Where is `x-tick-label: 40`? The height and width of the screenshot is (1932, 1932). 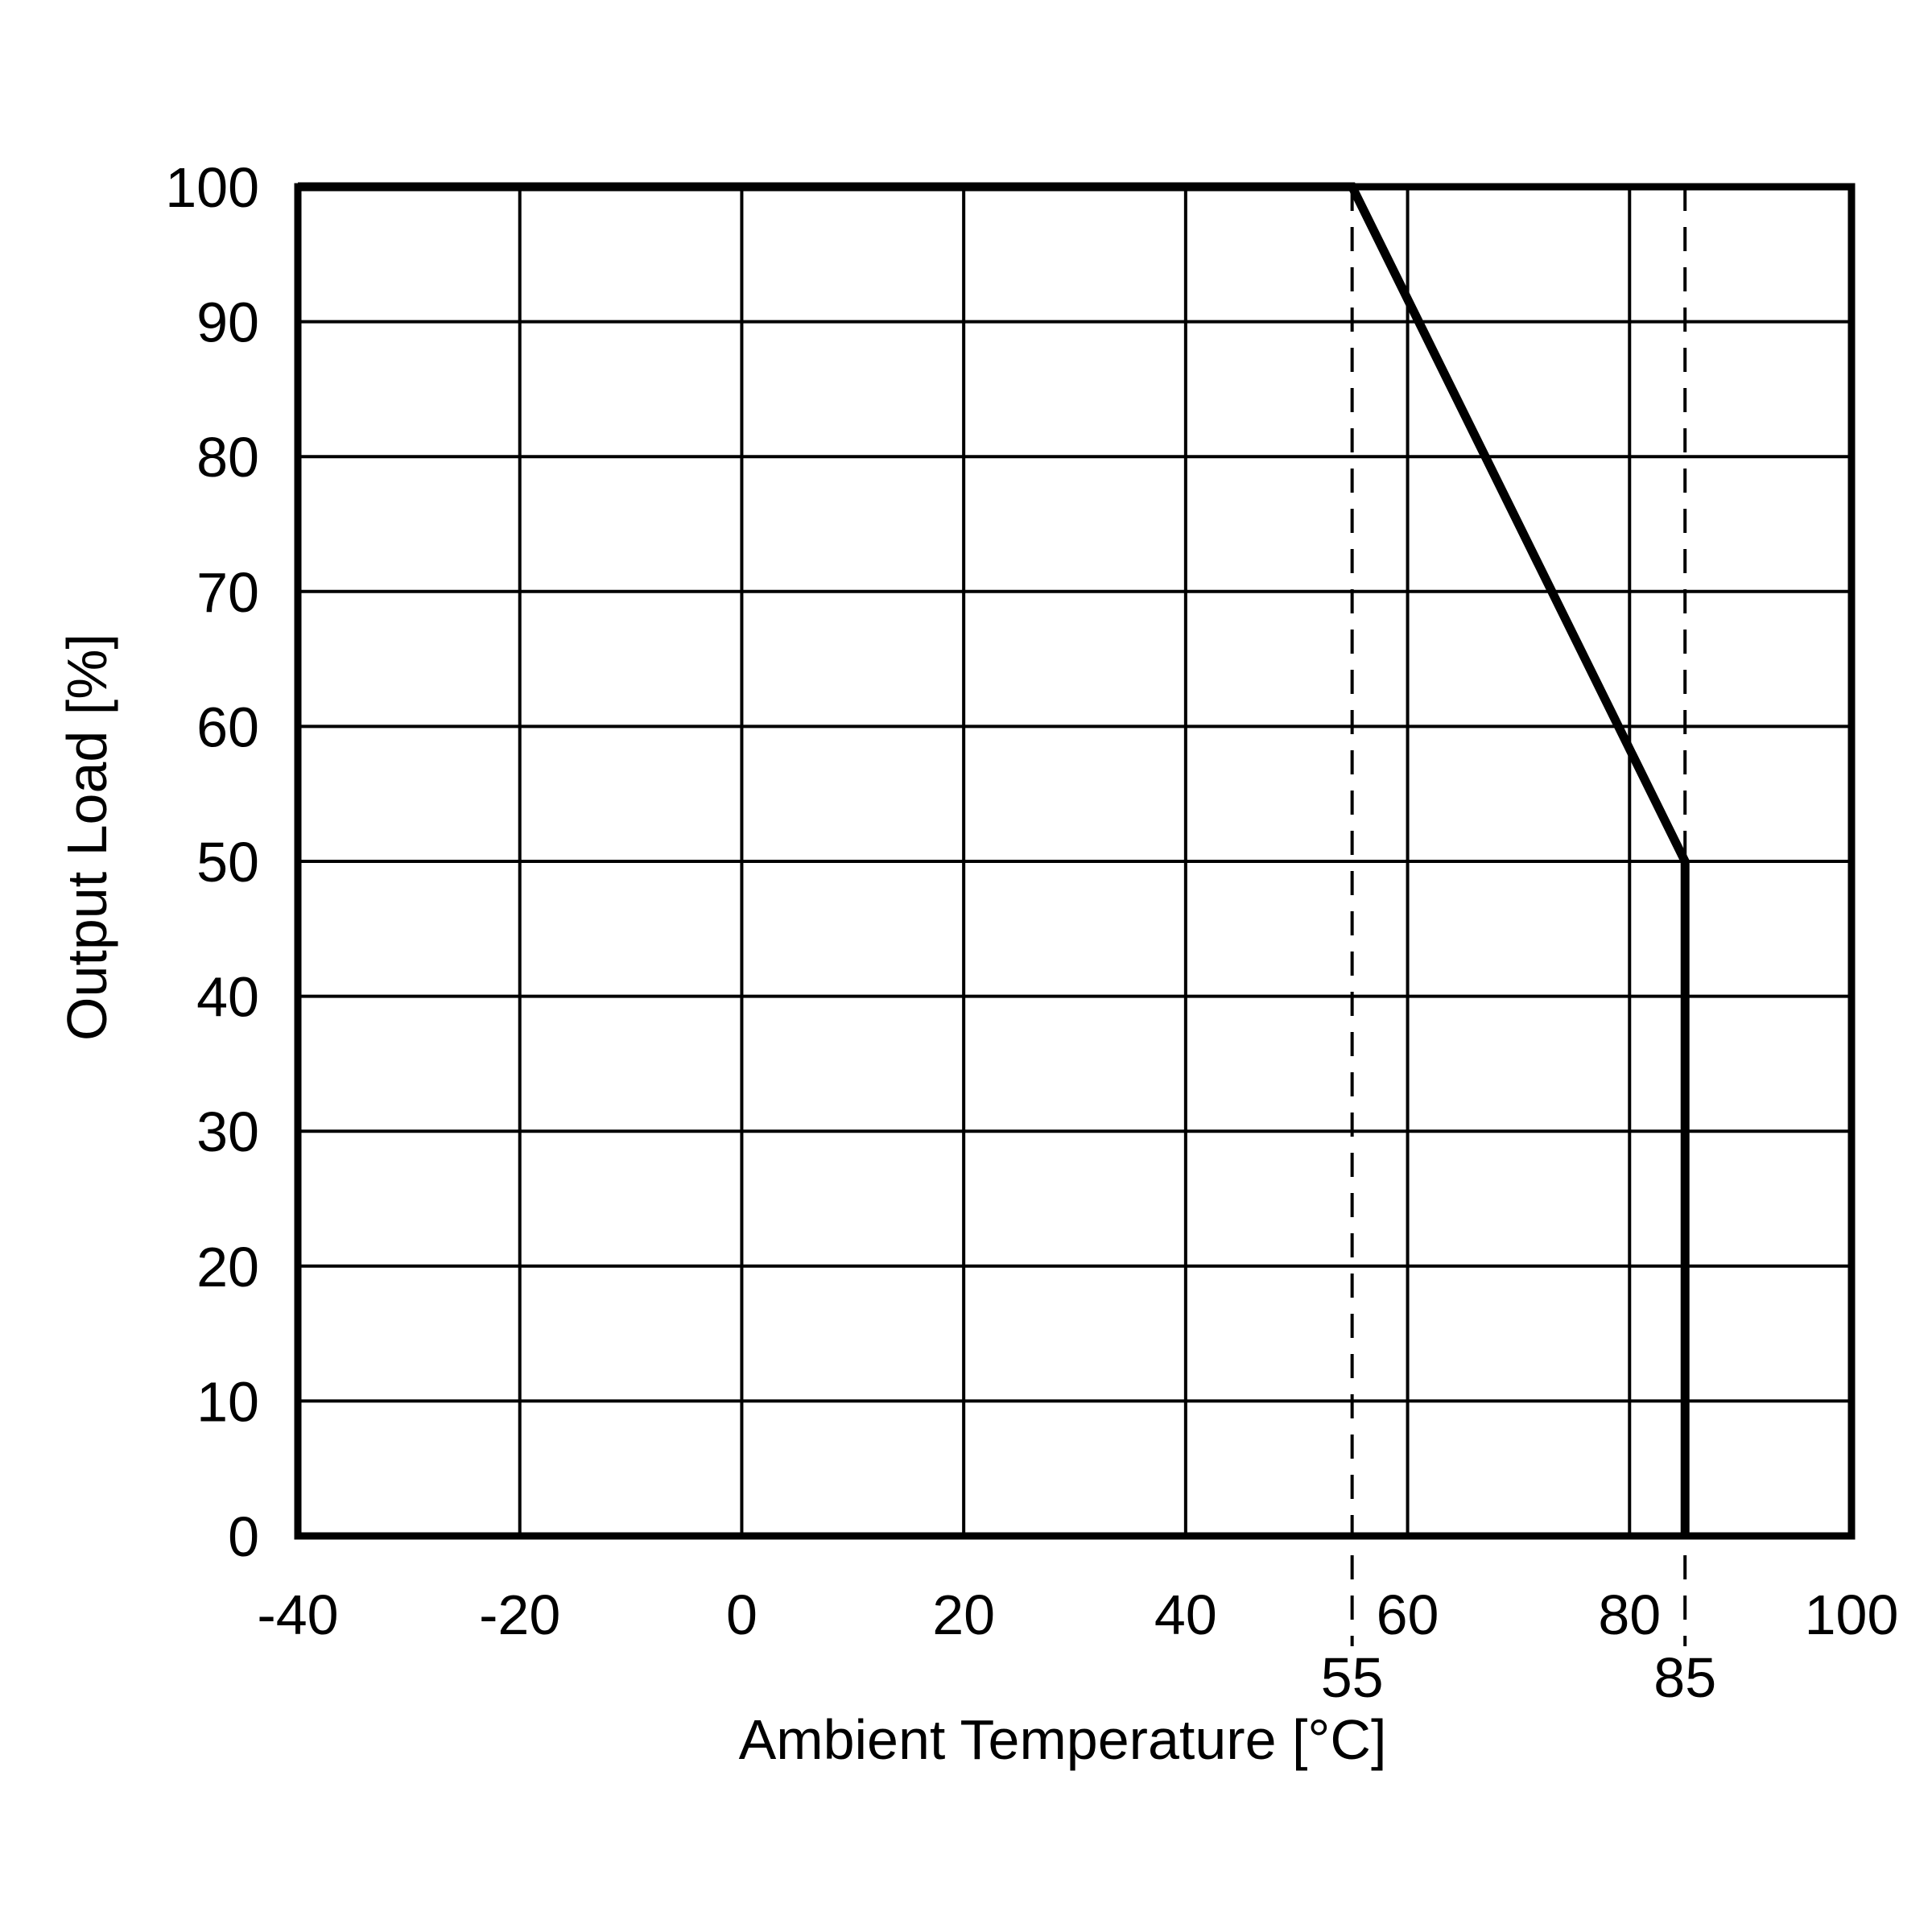
x-tick-label: 40 is located at coordinates (1185, 1614).